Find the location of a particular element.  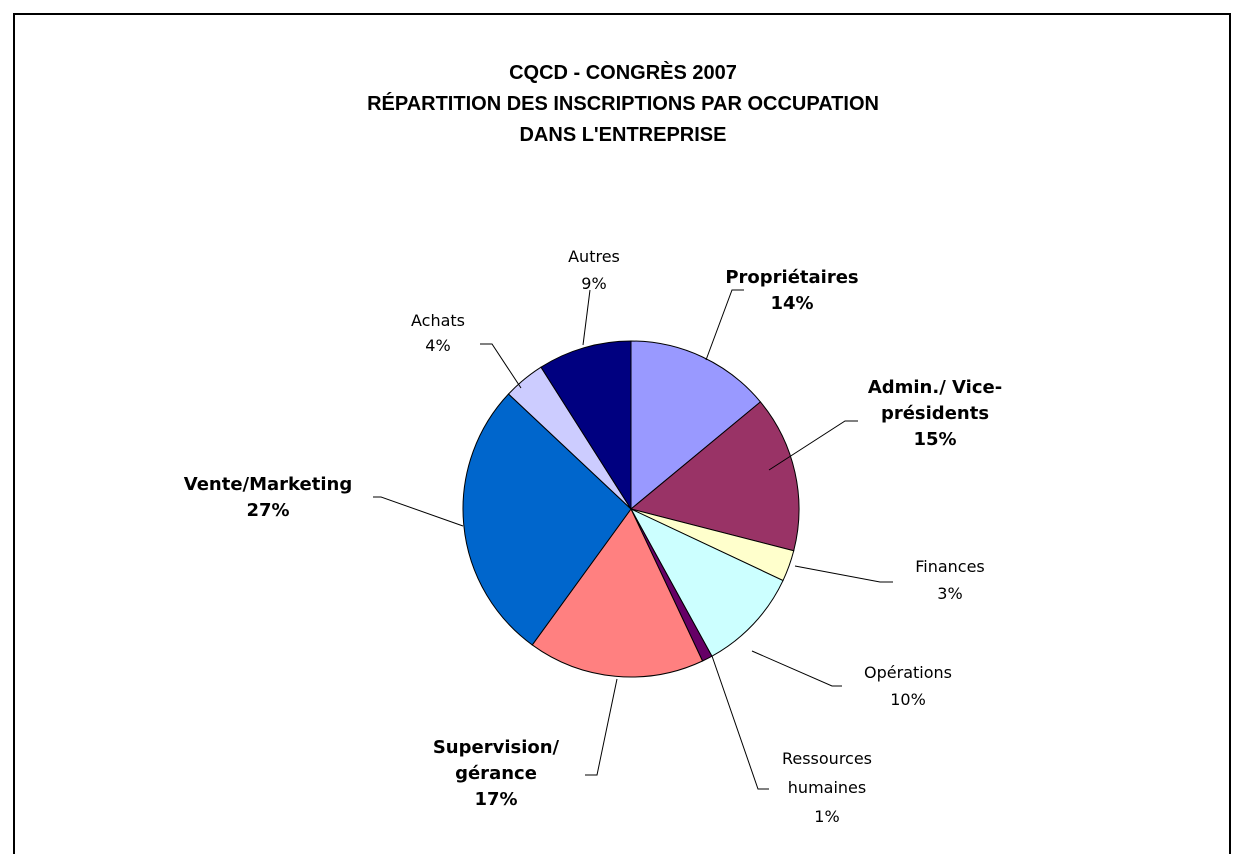

leader-line-propri-taires is located at coordinates (724, 325).